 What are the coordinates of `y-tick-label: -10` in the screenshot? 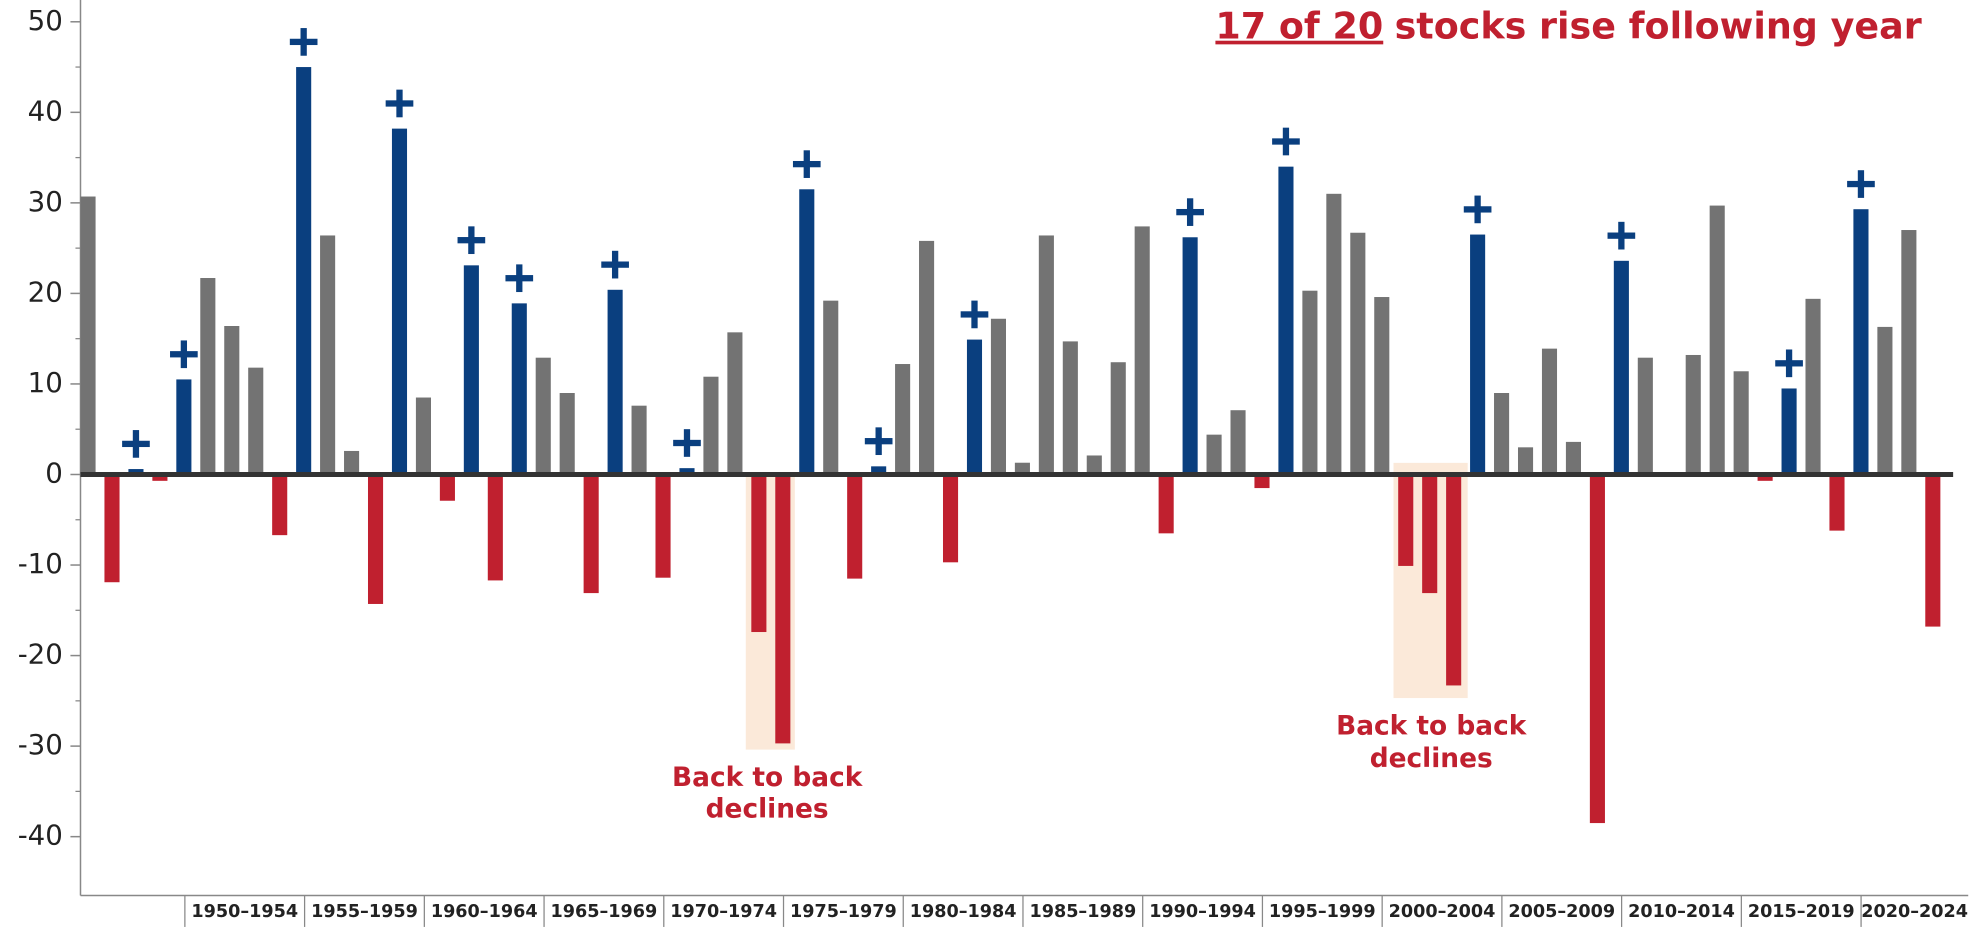 It's located at (40, 563).